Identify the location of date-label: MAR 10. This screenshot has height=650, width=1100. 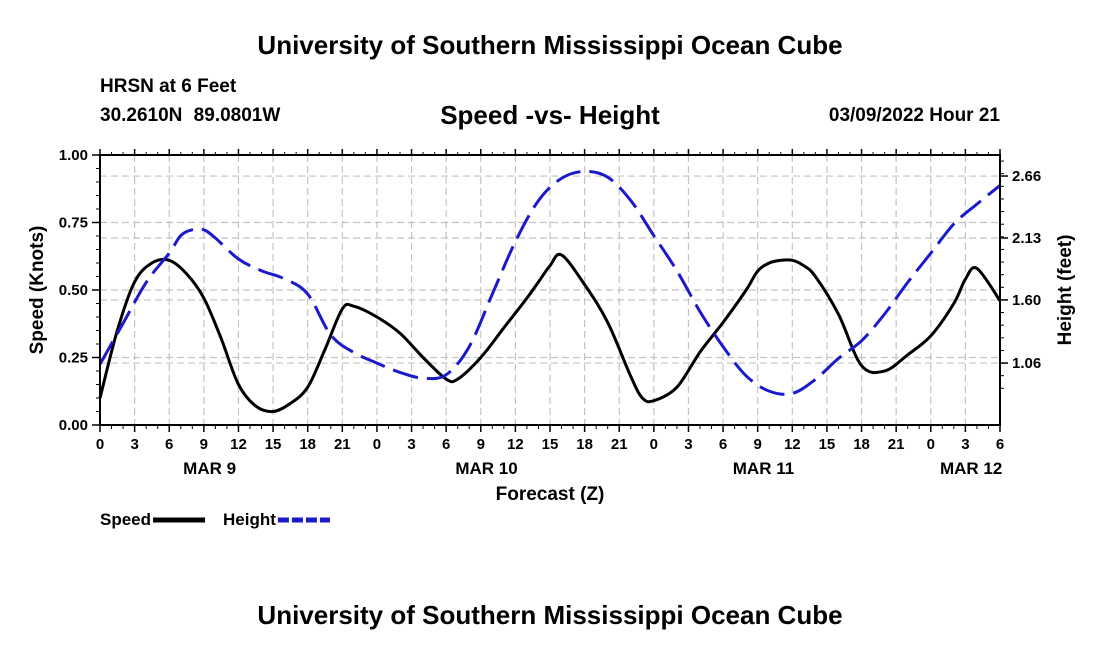
(486, 468).